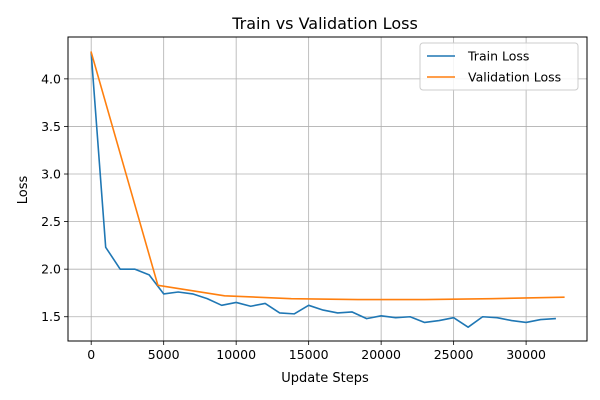 This screenshot has width=600, height=400. I want to click on legend-frame, so click(499, 66).